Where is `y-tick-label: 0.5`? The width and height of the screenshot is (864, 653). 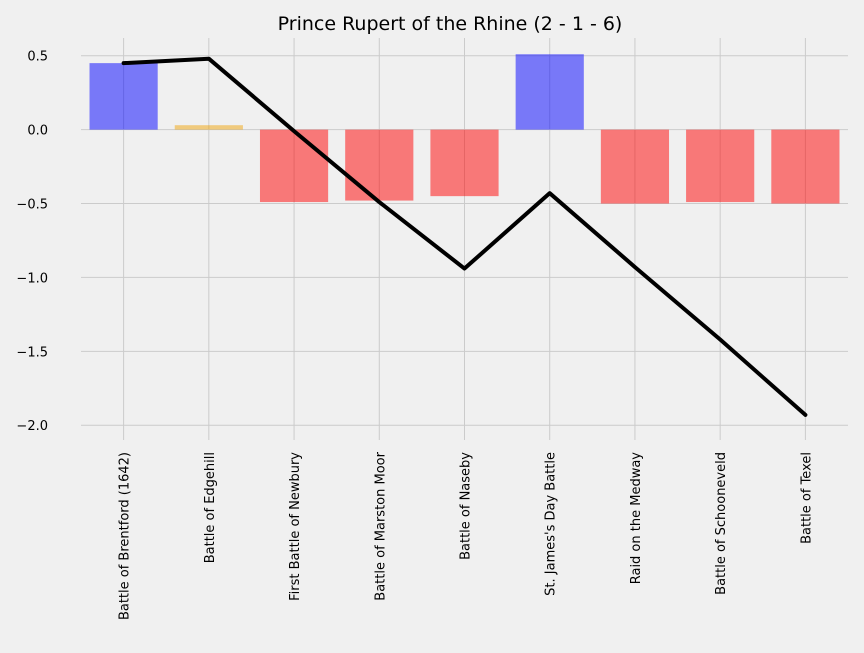 y-tick-label: 0.5 is located at coordinates (37, 57).